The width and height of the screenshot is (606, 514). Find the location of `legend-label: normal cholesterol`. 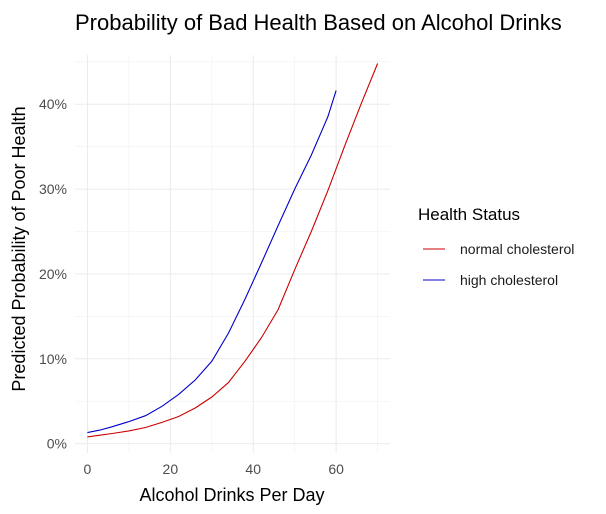

legend-label: normal cholesterol is located at coordinates (517, 249).